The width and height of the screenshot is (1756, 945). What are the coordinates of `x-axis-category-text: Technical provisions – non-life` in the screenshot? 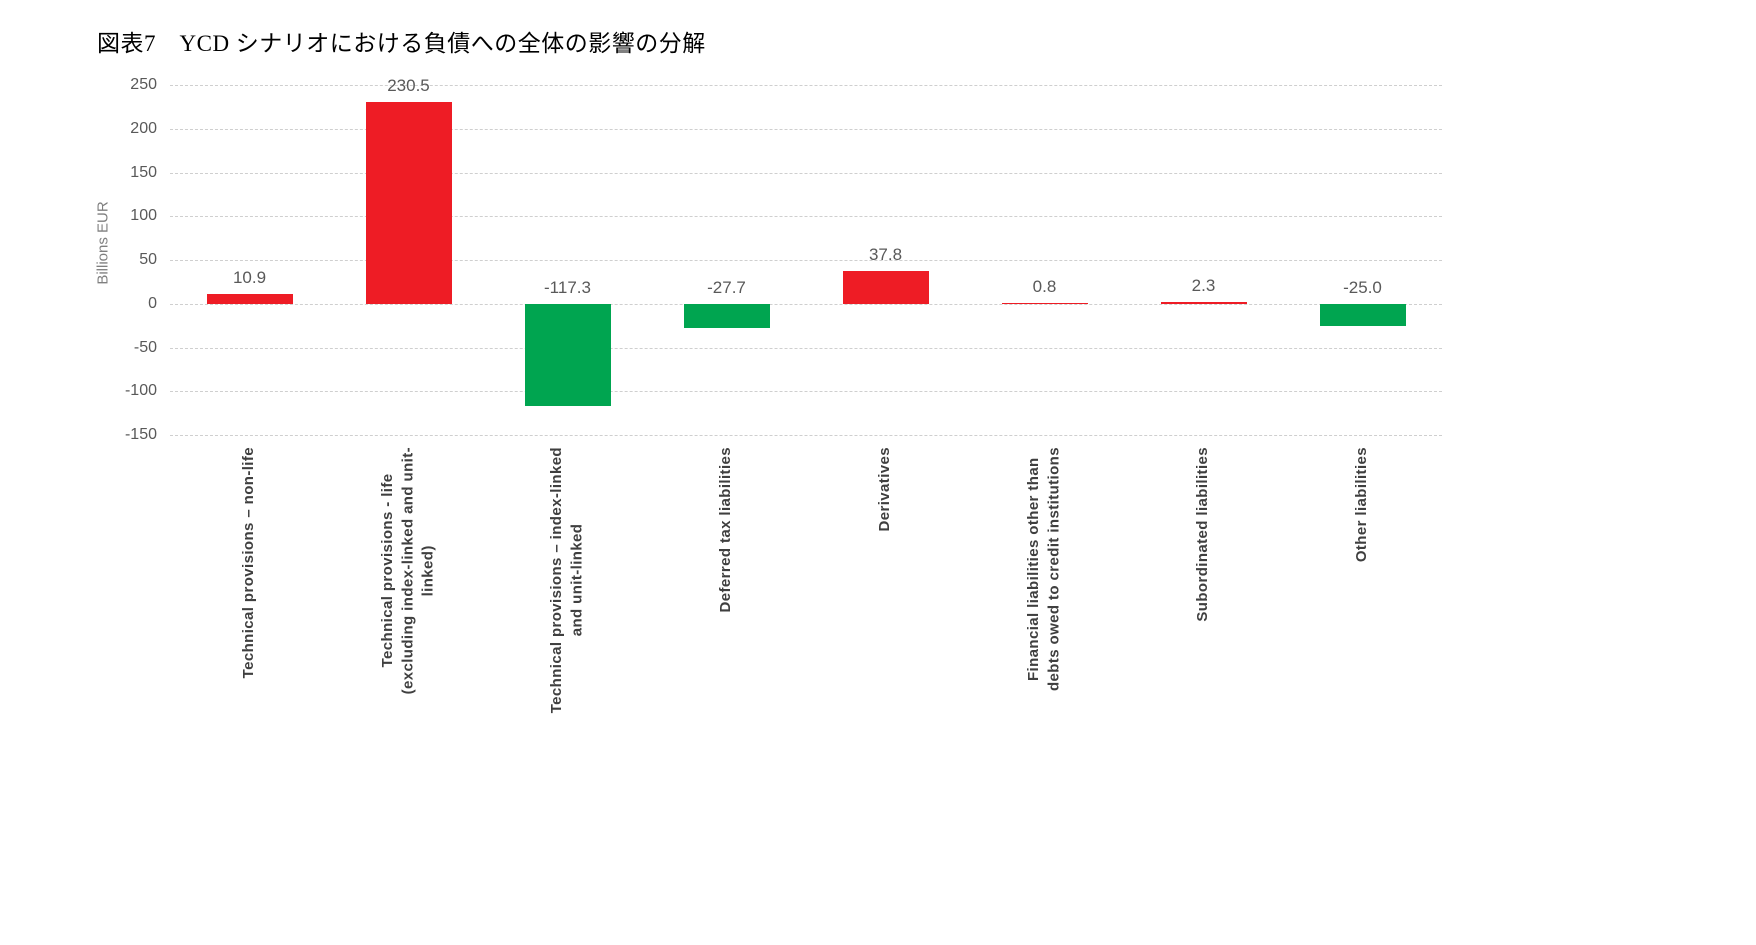 It's located at (249, 563).